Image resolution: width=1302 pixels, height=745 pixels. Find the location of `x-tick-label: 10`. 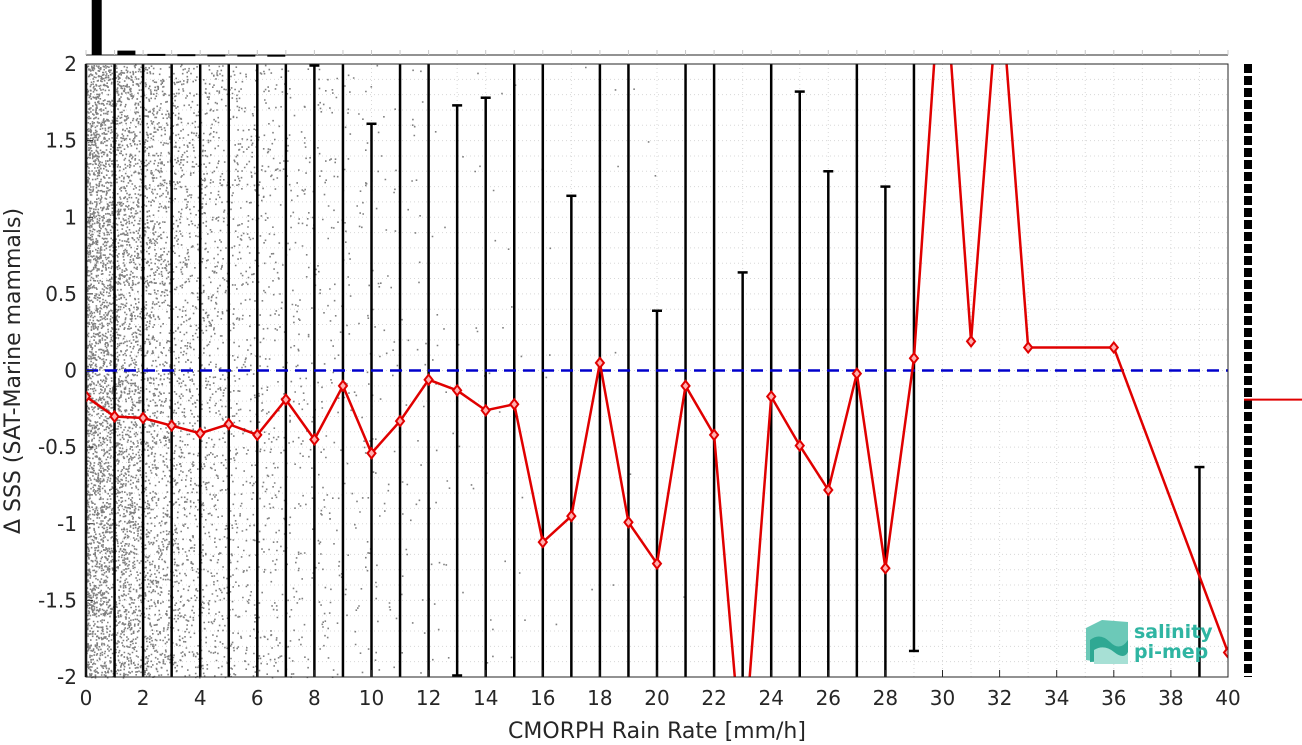

x-tick-label: 10 is located at coordinates (371, 698).